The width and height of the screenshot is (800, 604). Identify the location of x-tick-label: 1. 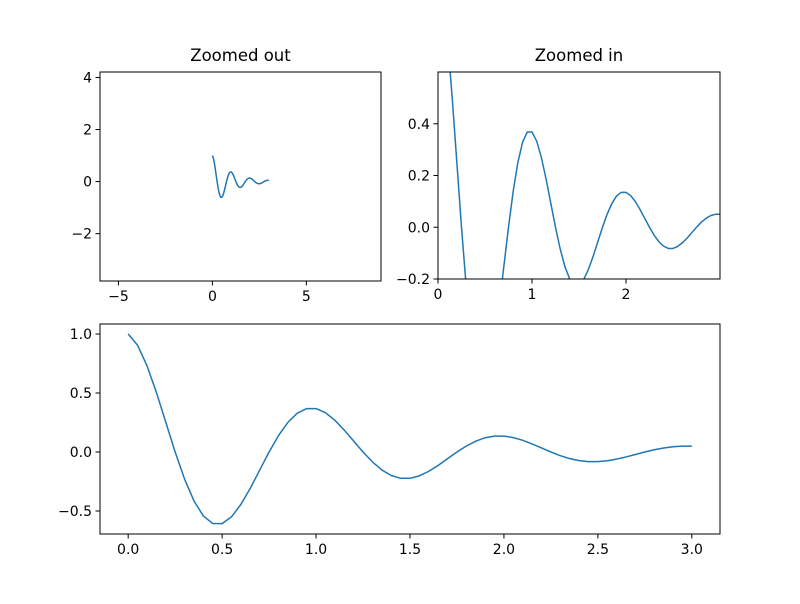
(532, 295).